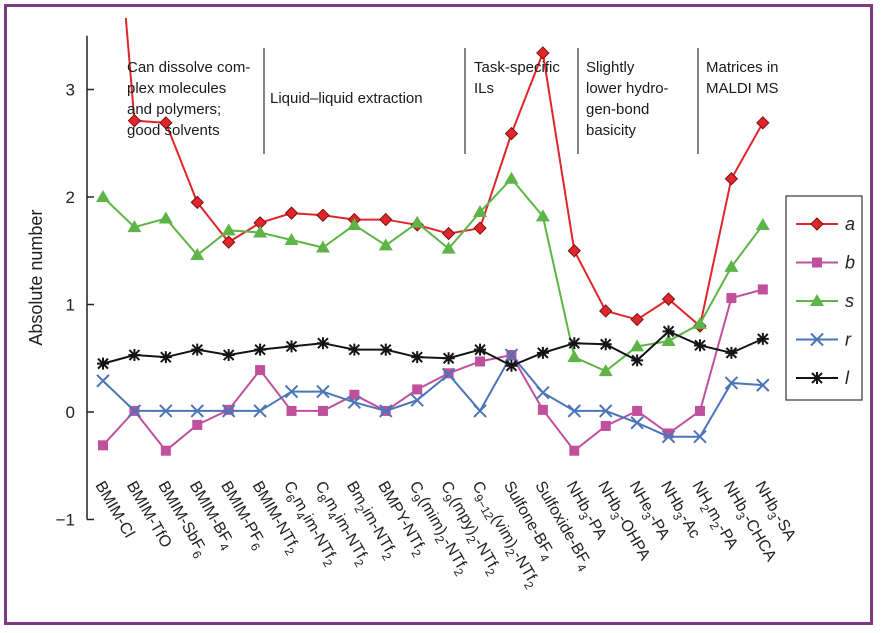  I want to click on legend-label: a, so click(850, 224).